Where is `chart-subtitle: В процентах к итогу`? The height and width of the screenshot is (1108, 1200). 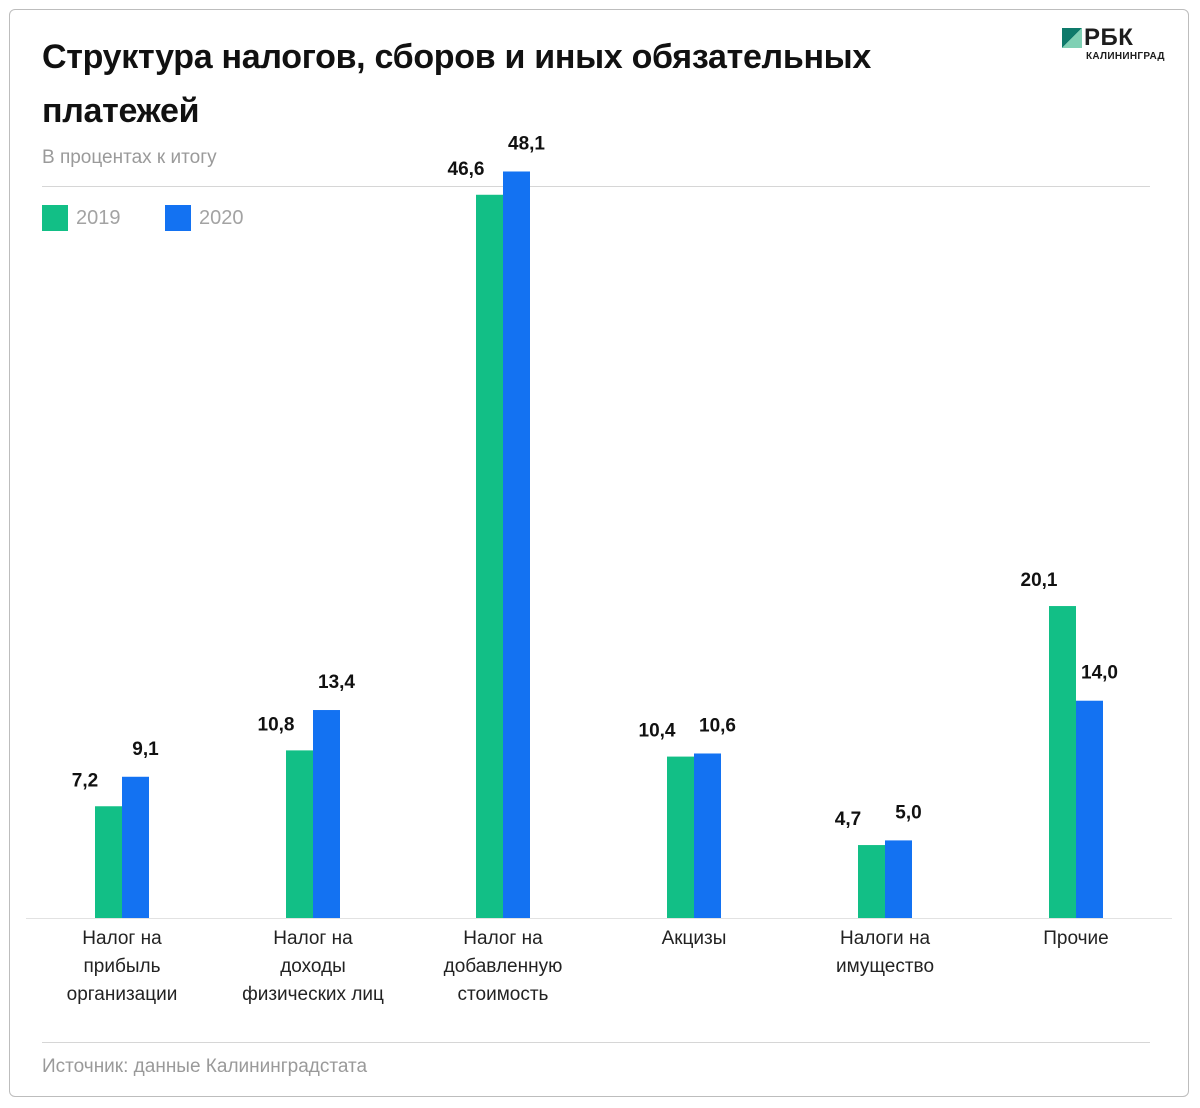
chart-subtitle: В процентах к итогу is located at coordinates (129, 157).